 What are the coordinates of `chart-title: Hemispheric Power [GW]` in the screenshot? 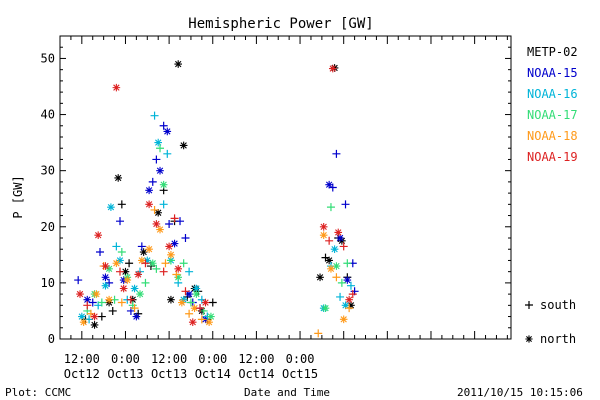 It's located at (280, 24).